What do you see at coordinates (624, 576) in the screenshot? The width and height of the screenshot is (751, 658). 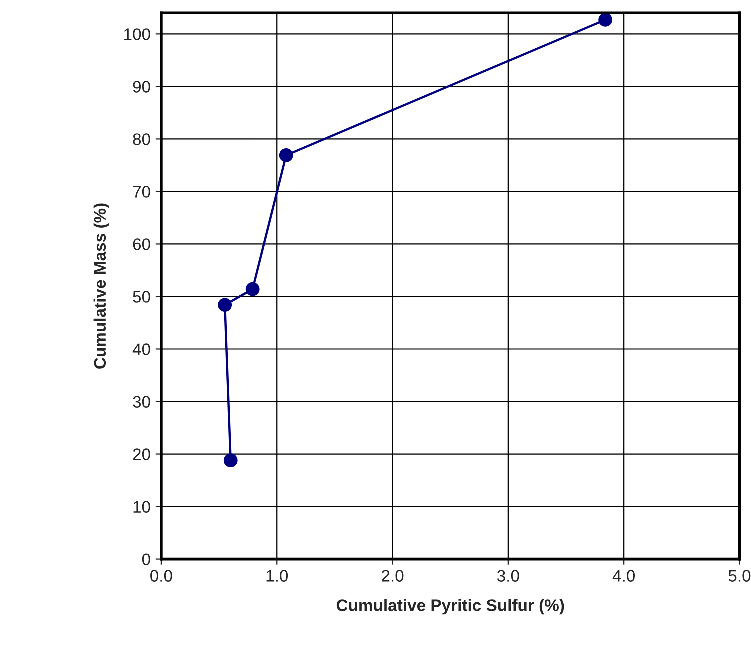 I see `x-tick-label: 4.0` at bounding box center [624, 576].